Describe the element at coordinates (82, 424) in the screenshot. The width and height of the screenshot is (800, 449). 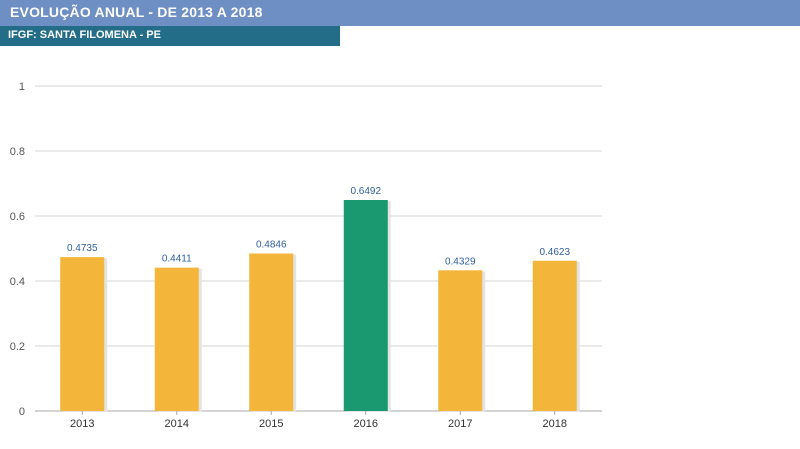
I see `x-tick-label: 2013` at that location.